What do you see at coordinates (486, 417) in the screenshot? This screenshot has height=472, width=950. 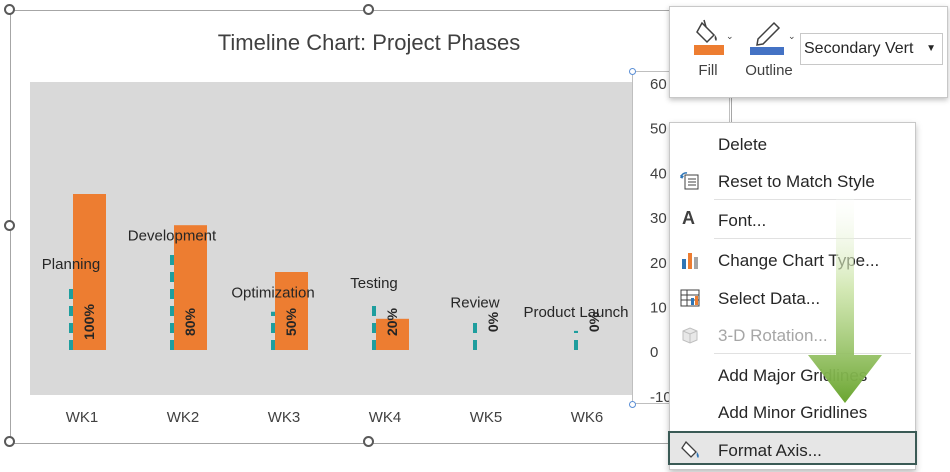 I see `category-label: WK5` at bounding box center [486, 417].